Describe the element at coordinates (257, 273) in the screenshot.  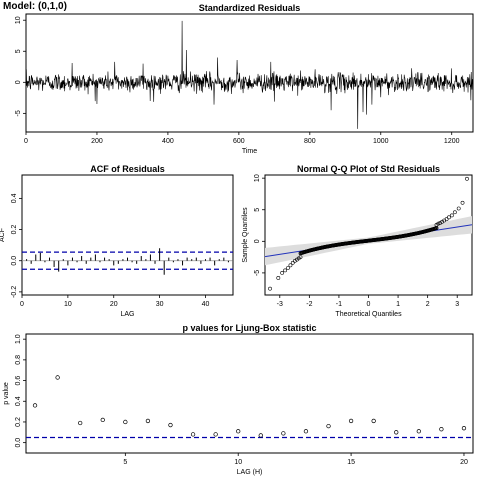
I see `y-tick-label-2: -5` at that location.